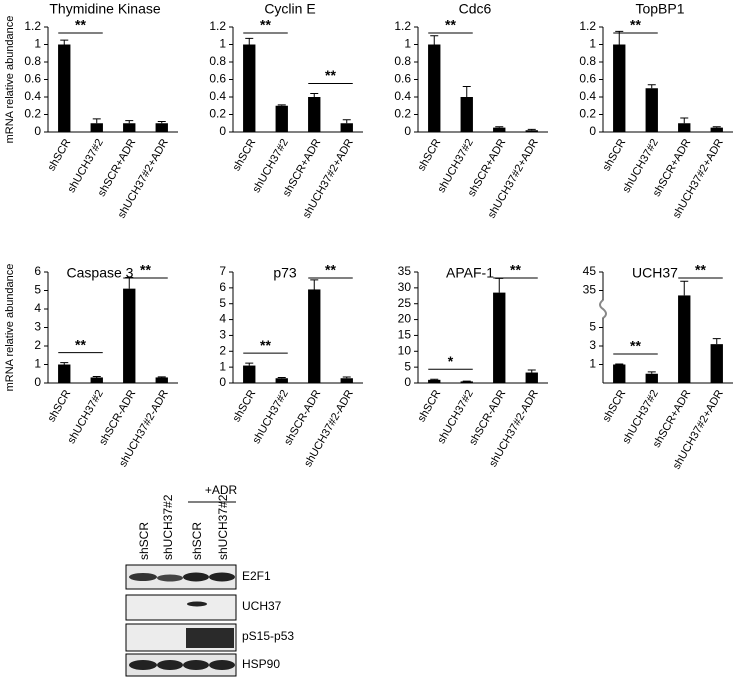  Describe the element at coordinates (289, 9) in the screenshot. I see `chart-title: Cyclin E` at that location.